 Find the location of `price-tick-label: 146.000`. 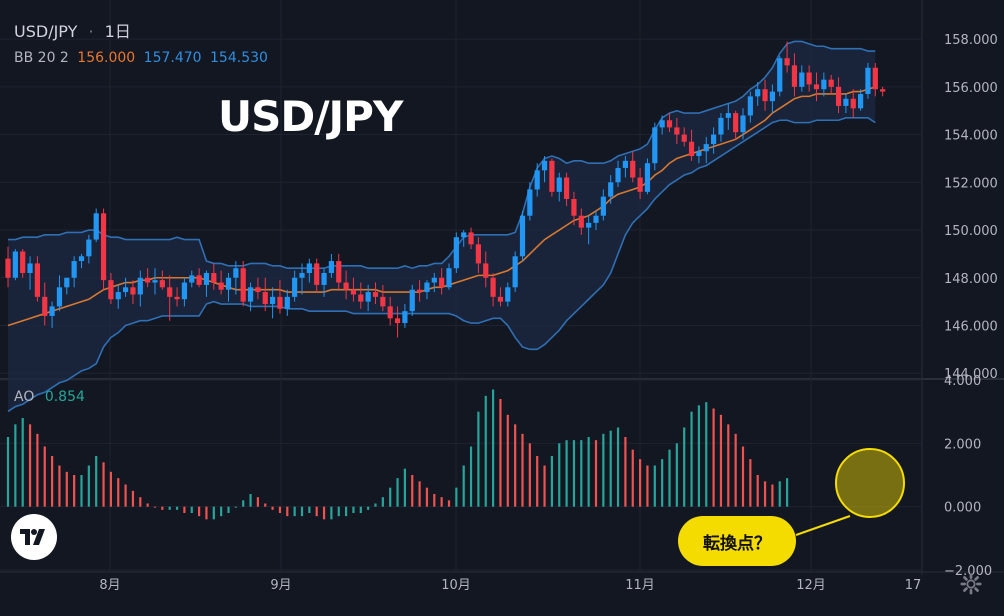

price-tick-label: 146.000 is located at coordinates (971, 326).